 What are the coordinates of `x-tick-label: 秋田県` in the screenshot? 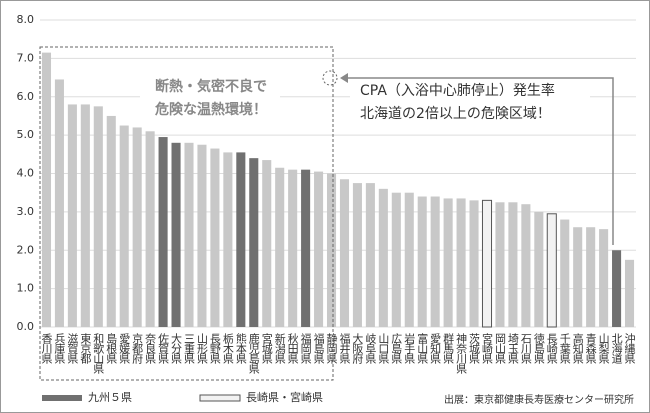 It's located at (292, 348).